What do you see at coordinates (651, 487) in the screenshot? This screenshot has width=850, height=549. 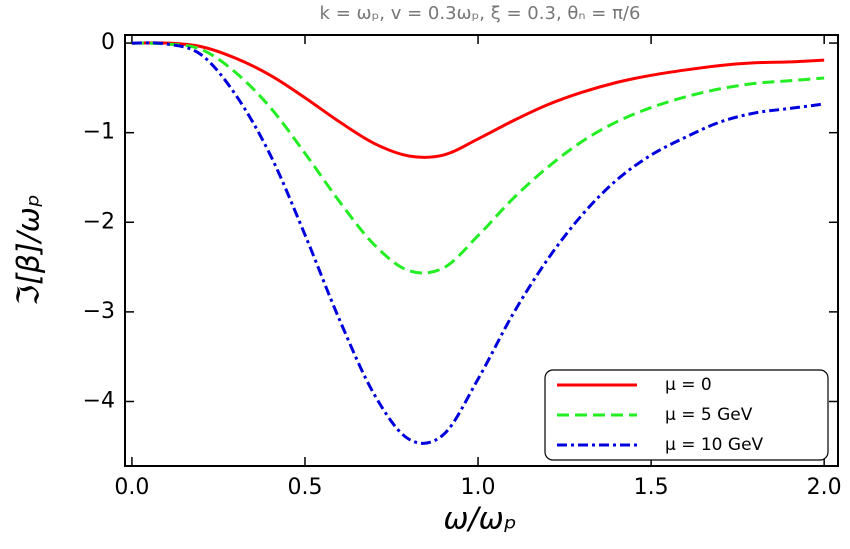 I see `x-tick-label: 1.5` at bounding box center [651, 487].